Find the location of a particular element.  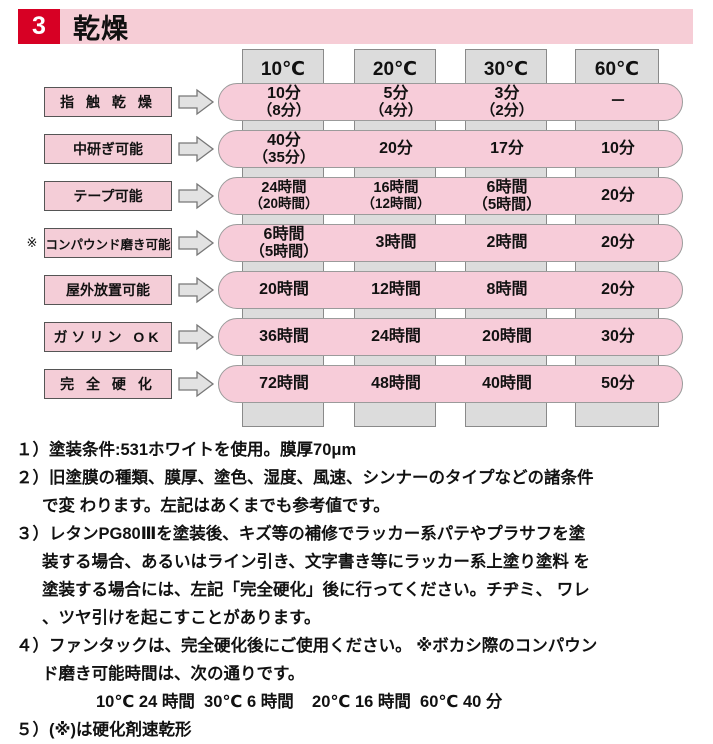

cell-value: 3分 （2分） is located at coordinates (507, 102).